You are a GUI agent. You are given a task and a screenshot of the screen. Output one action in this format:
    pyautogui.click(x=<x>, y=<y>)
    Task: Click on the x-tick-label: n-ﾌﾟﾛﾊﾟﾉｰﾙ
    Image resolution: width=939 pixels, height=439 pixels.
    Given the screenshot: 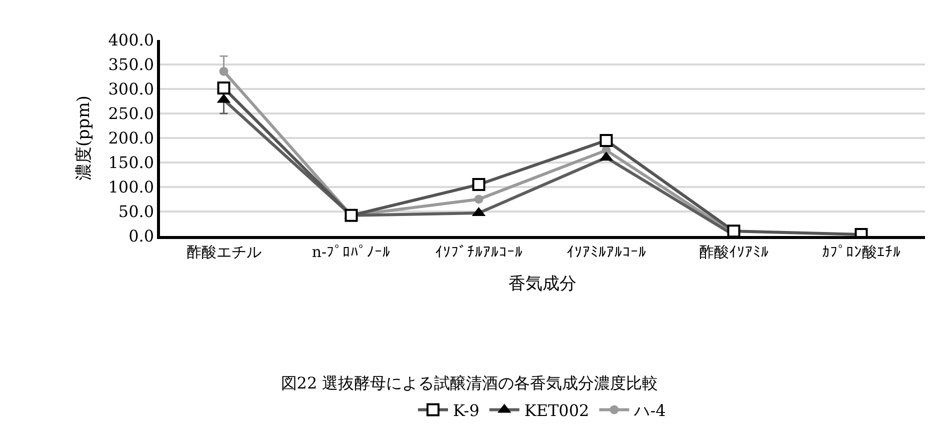 What is the action you would take?
    pyautogui.click(x=351, y=251)
    